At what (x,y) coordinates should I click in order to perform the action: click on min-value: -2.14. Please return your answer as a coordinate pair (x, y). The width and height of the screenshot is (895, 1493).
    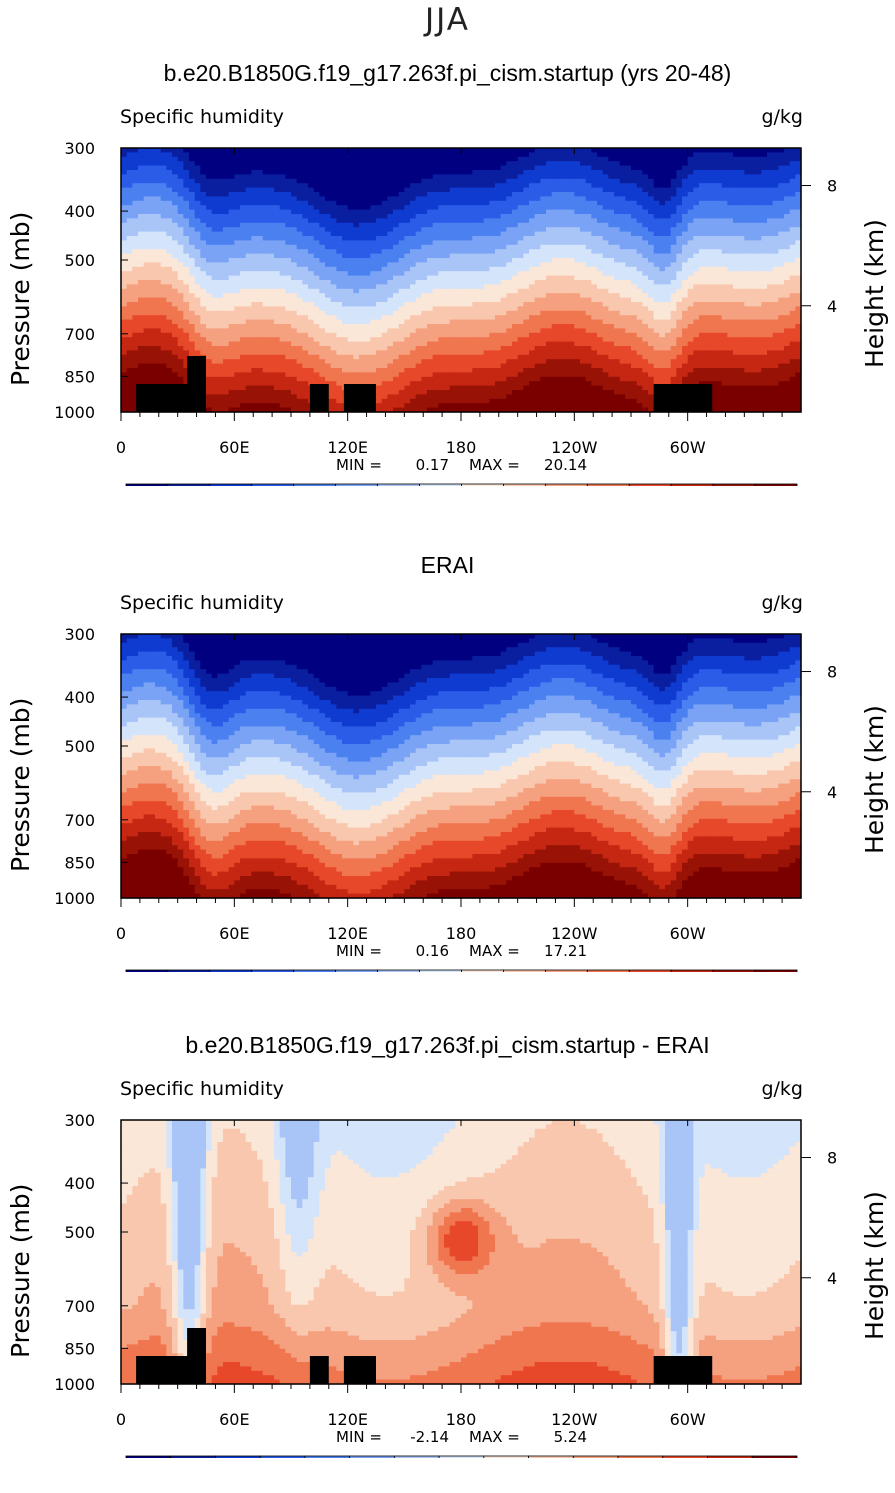
    Looking at the image, I should click on (429, 1437).